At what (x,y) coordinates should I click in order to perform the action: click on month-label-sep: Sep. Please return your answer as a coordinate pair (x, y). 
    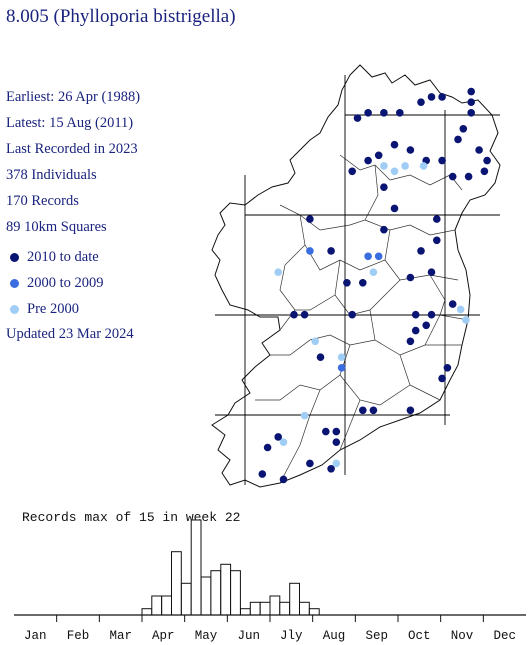
    Looking at the image, I should click on (376, 636).